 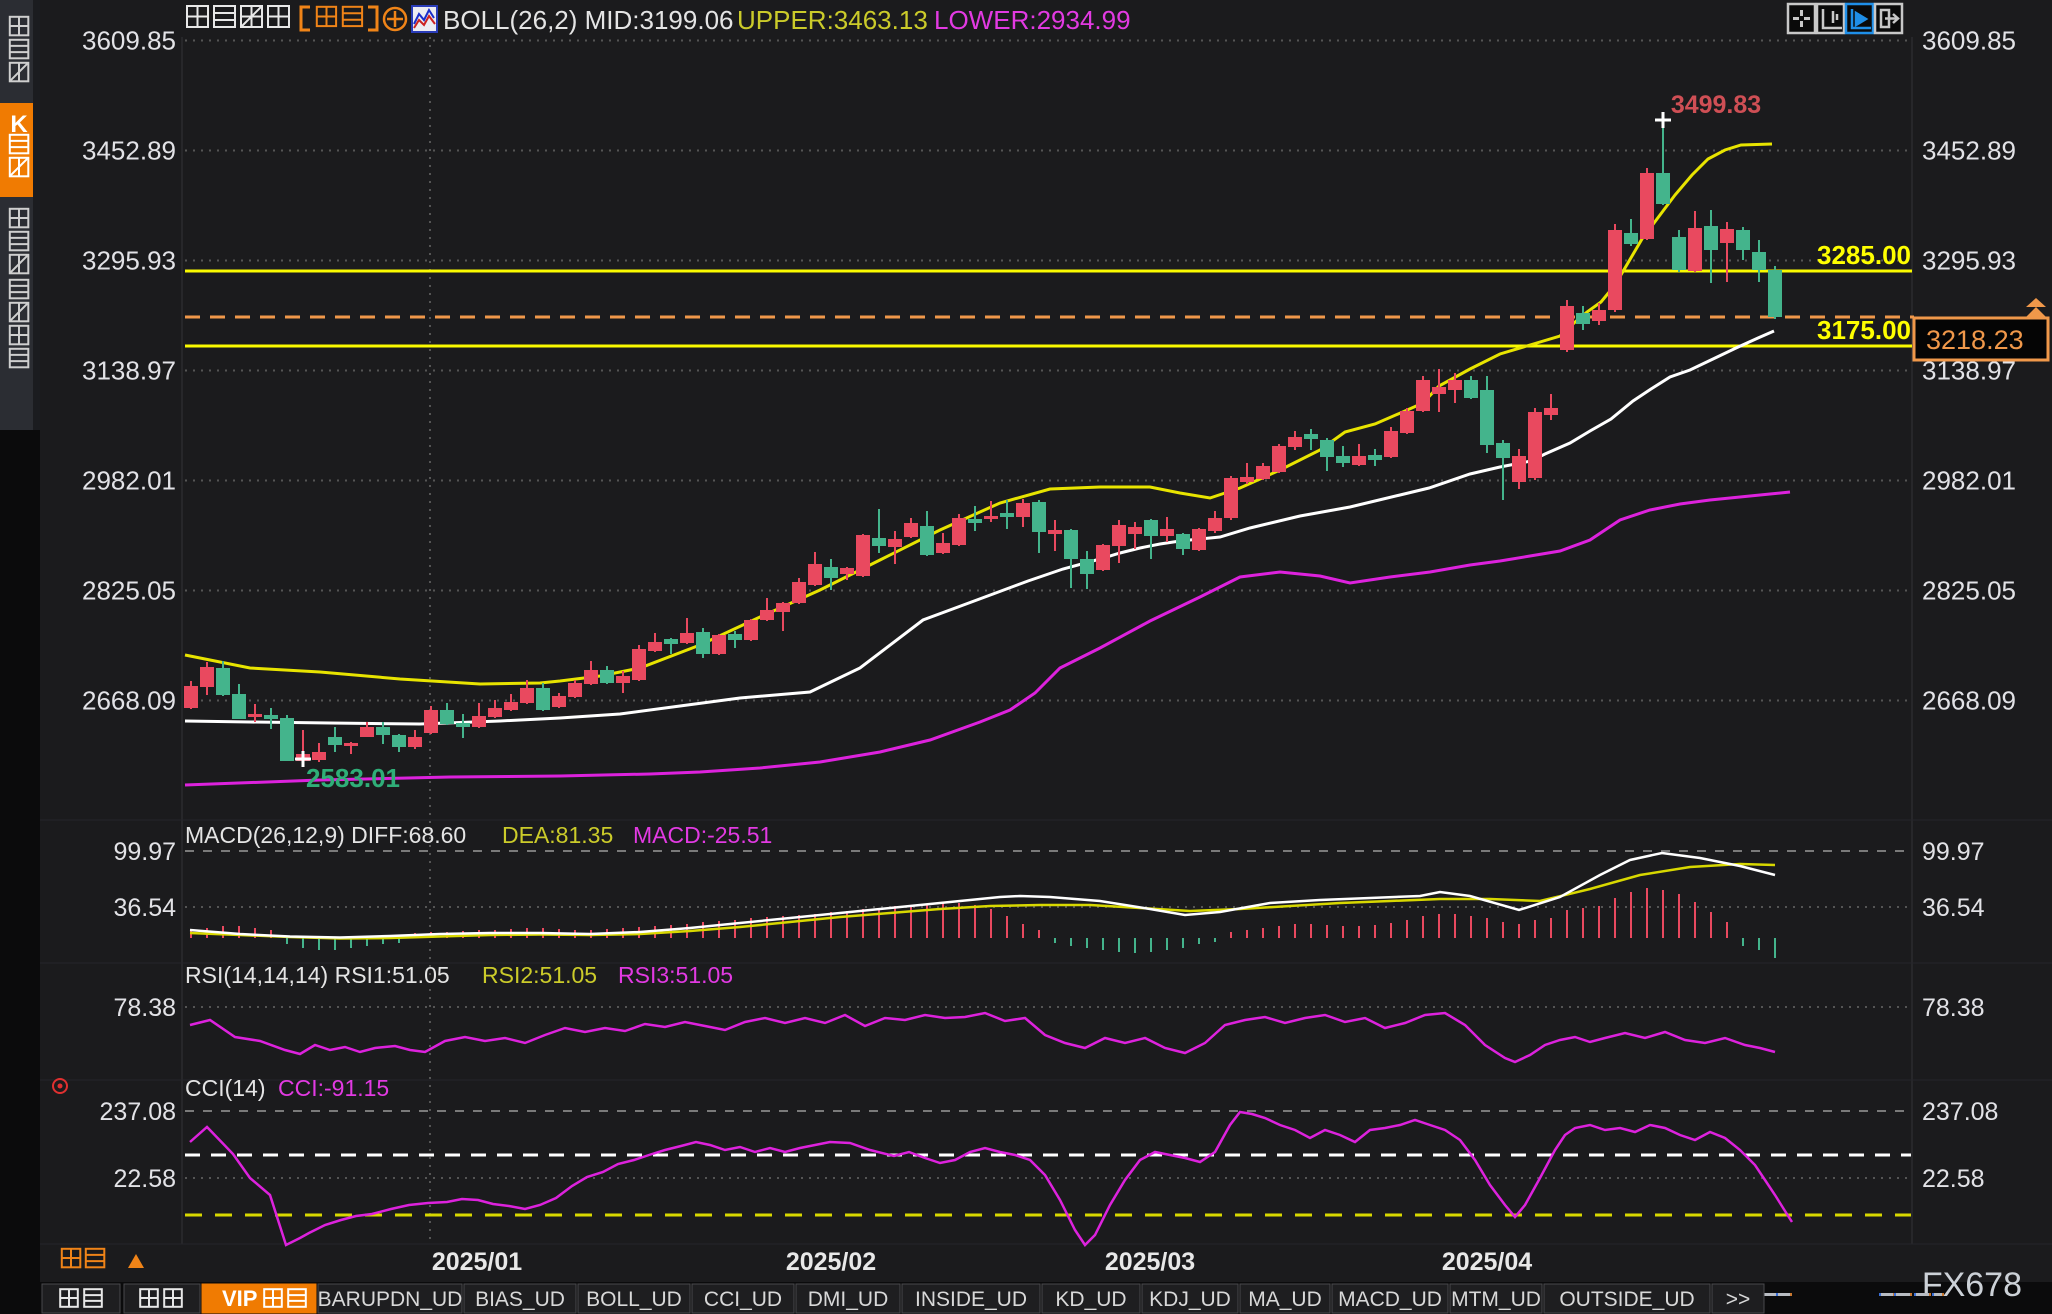 What do you see at coordinates (1190, 1299) in the screenshot?
I see `svg-text: KDJ_UD` at bounding box center [1190, 1299].